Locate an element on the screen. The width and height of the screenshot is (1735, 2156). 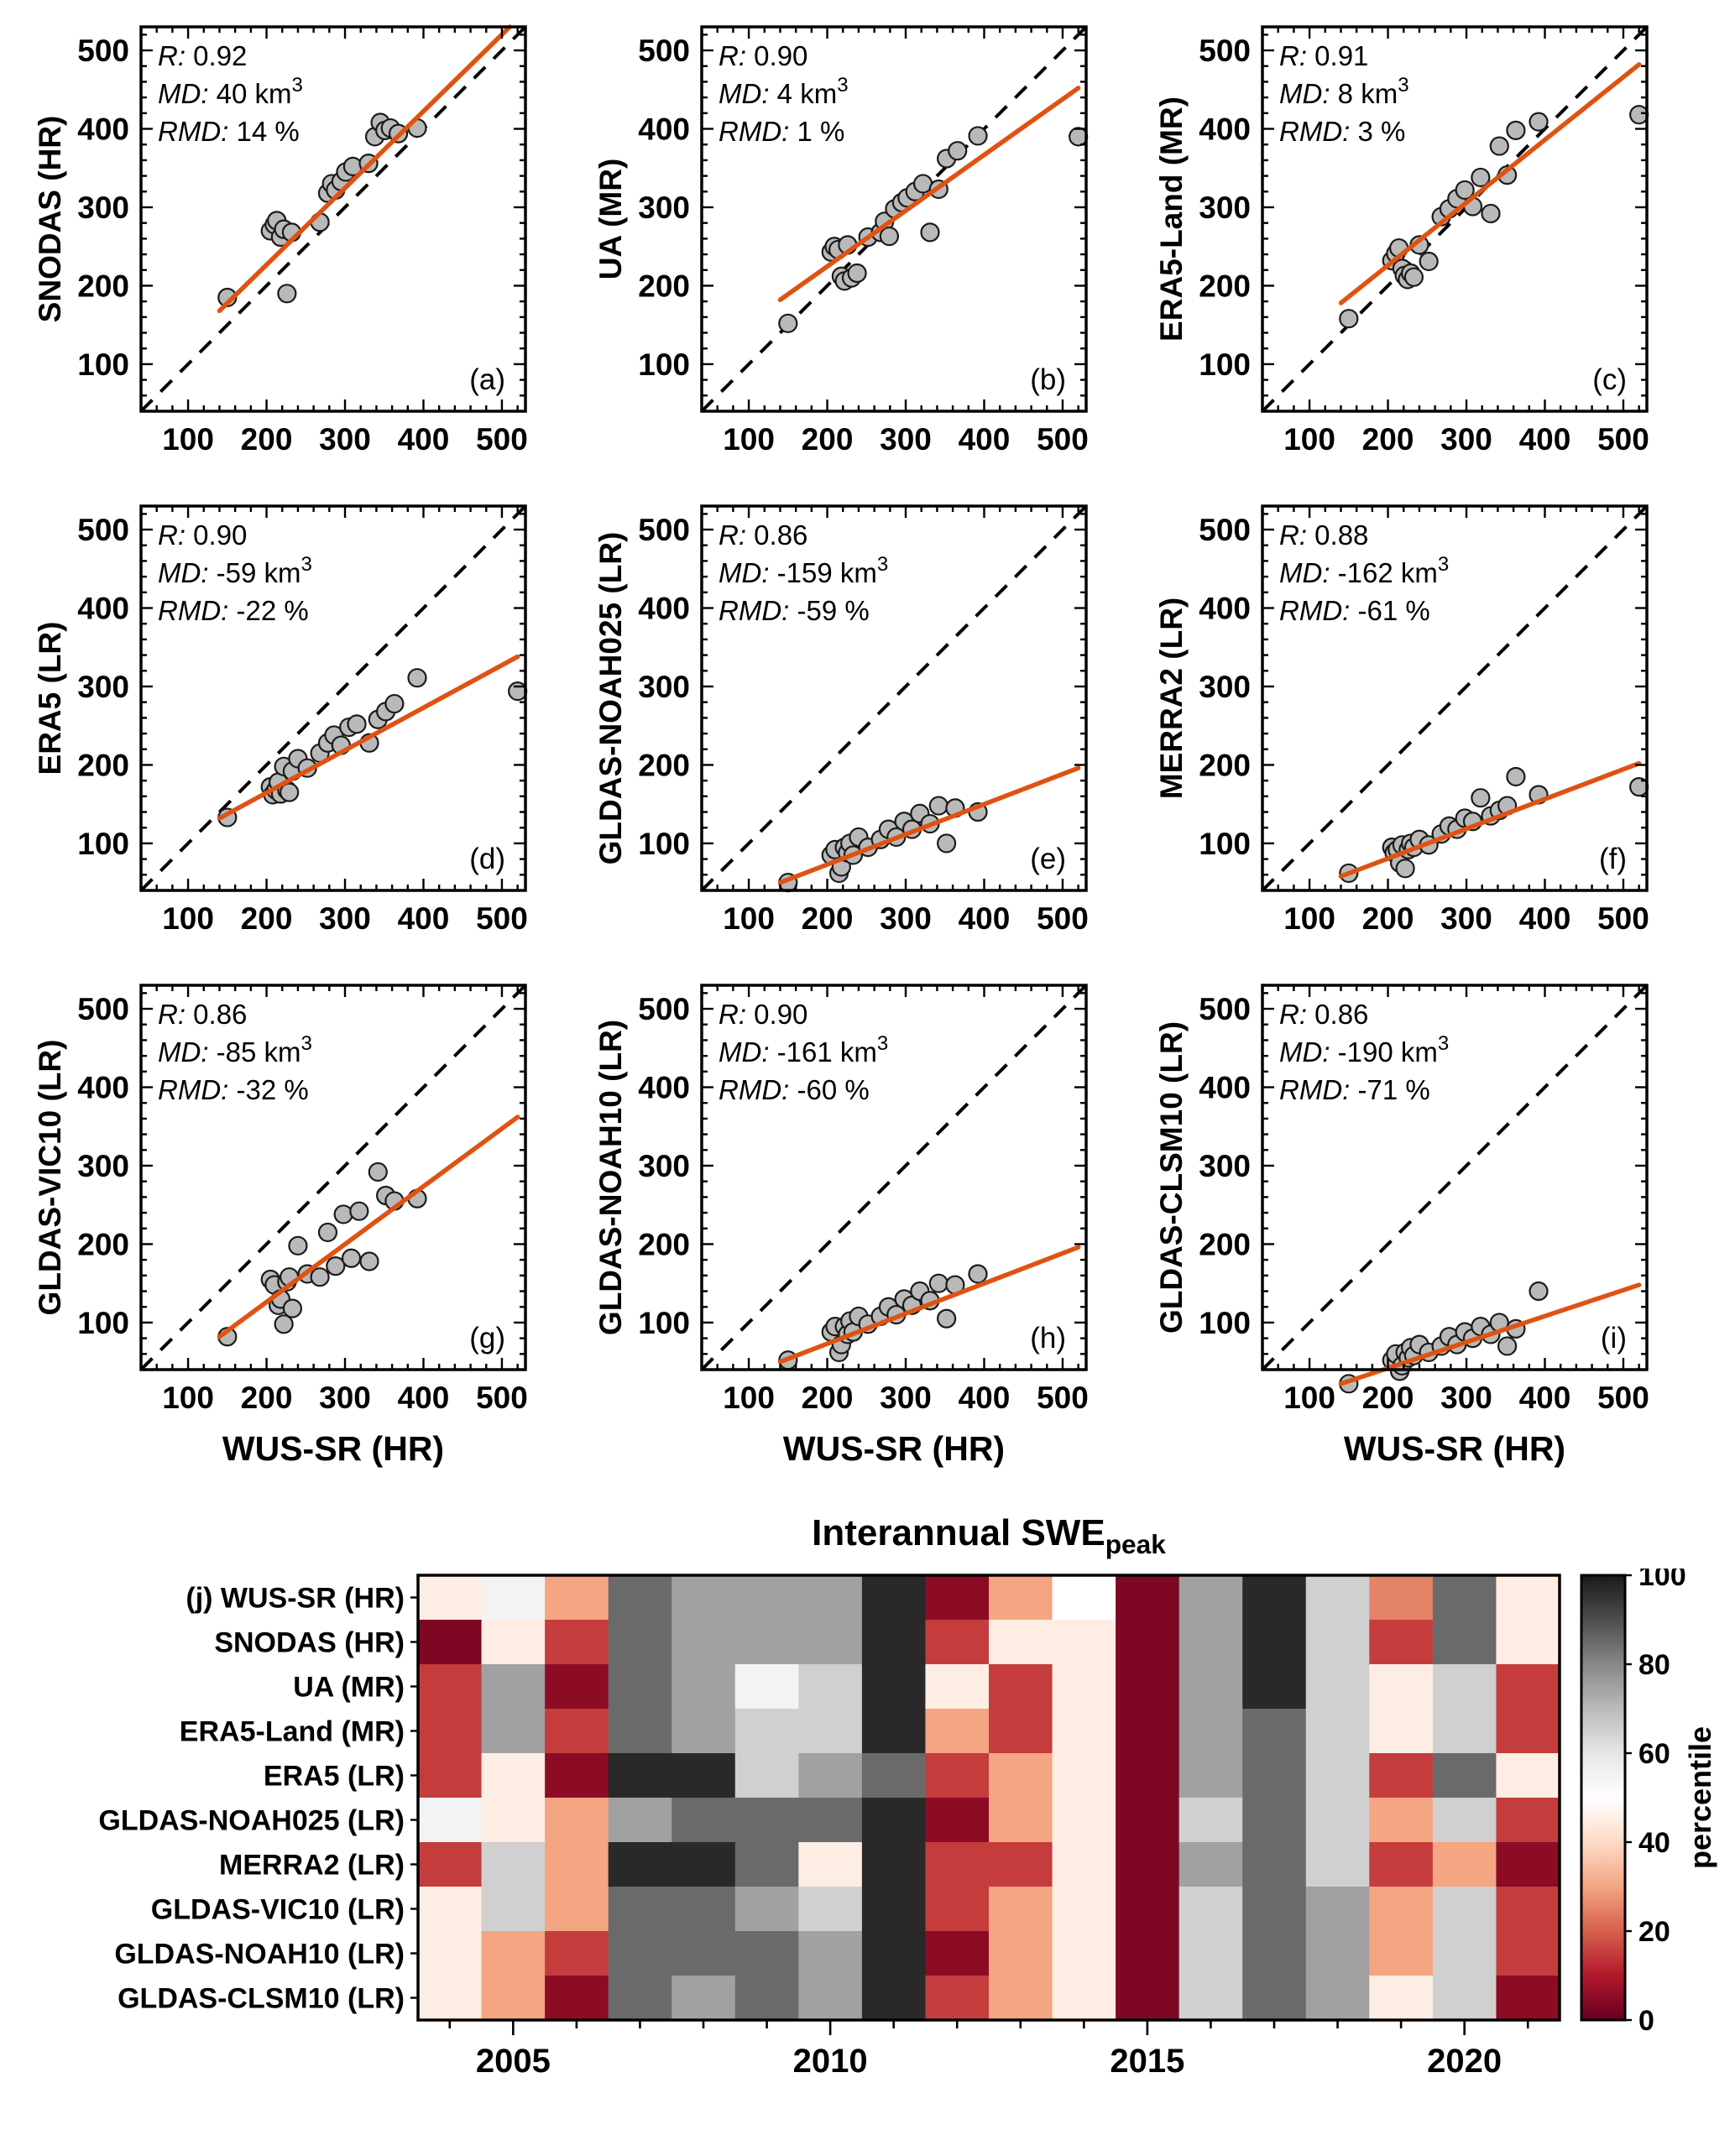
heatmap-cells is located at coordinates (989, 1797).